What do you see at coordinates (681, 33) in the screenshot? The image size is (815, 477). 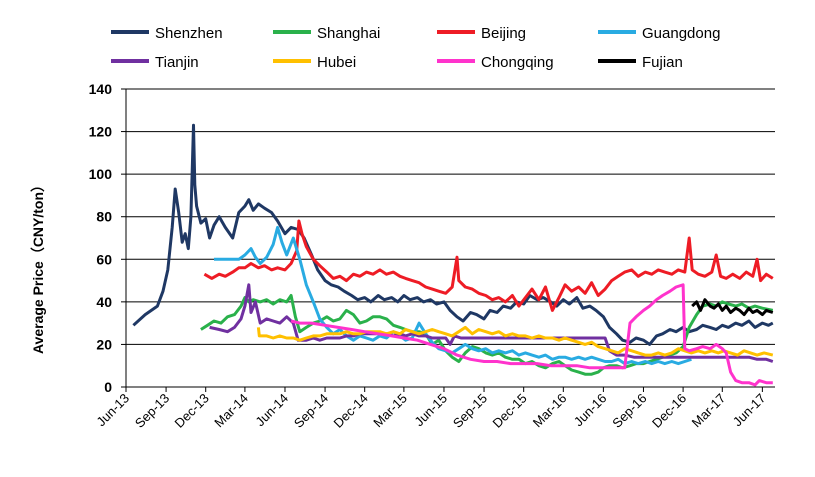 I see `legend-label: Guangdong` at bounding box center [681, 33].